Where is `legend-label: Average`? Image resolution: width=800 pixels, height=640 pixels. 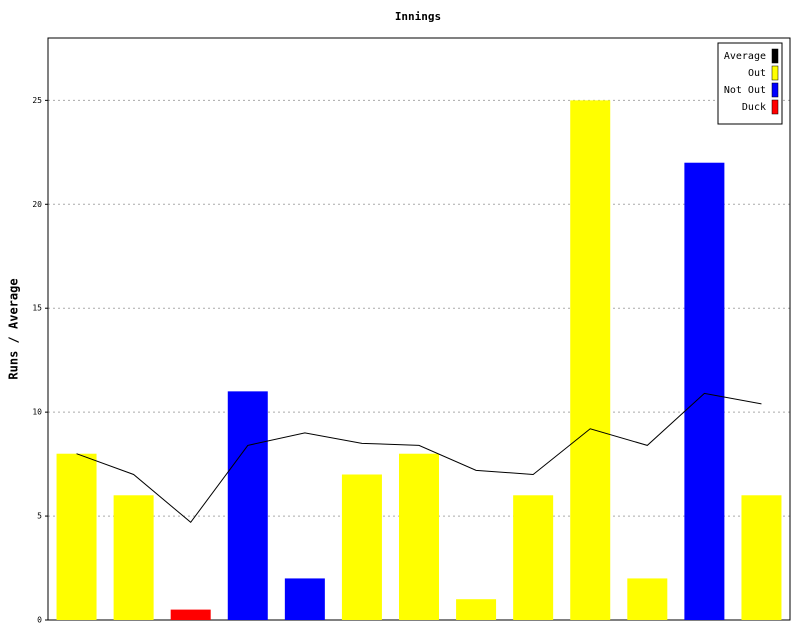
legend-label: Average is located at coordinates (745, 56).